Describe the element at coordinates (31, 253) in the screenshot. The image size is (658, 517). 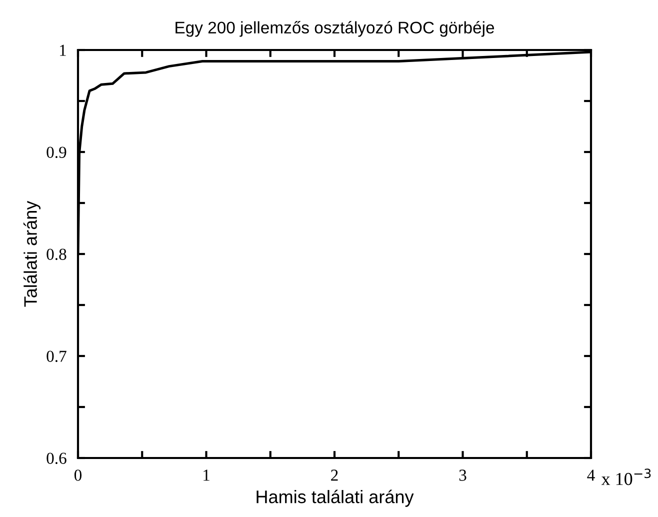
I see `y-axis-title: Találati arány` at that location.